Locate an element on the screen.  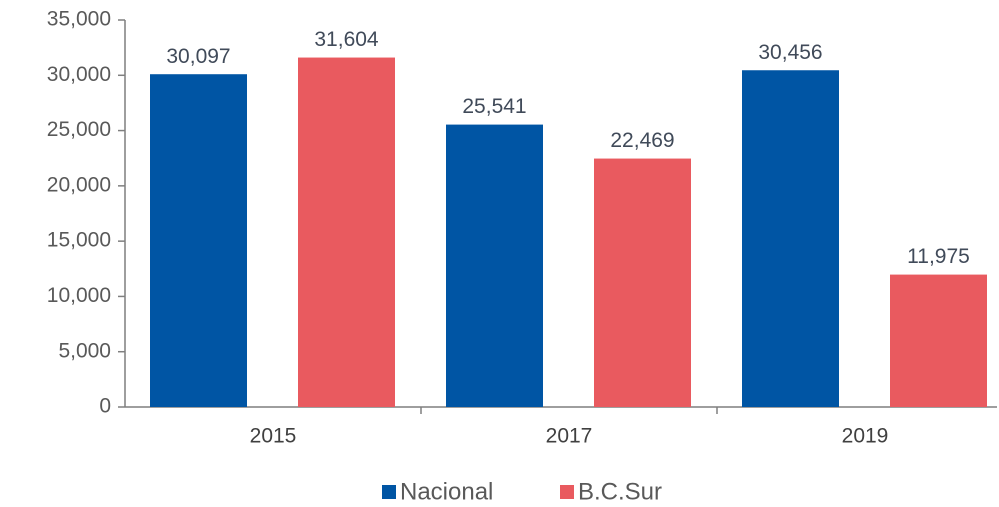
data-label: 30,456 is located at coordinates (790, 52).